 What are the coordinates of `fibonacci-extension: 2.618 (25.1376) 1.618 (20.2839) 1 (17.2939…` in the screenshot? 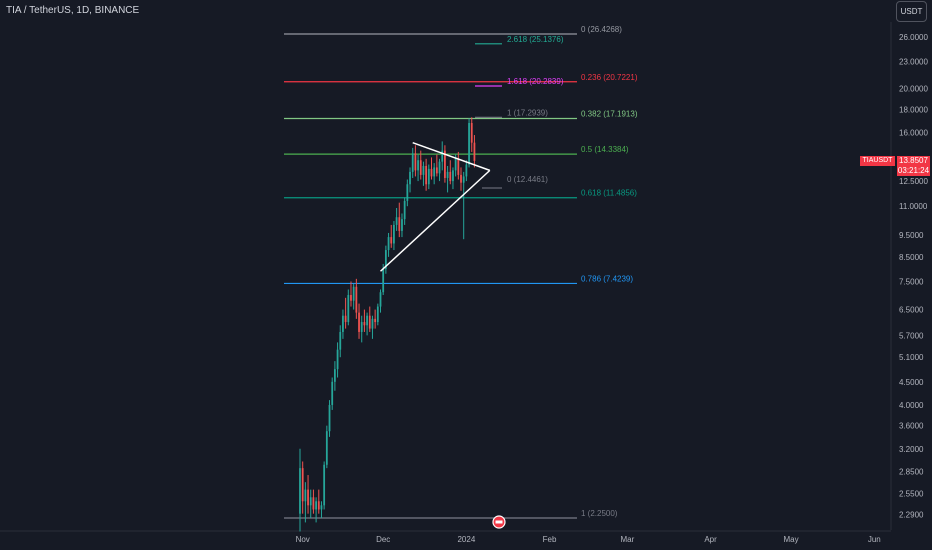 It's located at (519, 112).